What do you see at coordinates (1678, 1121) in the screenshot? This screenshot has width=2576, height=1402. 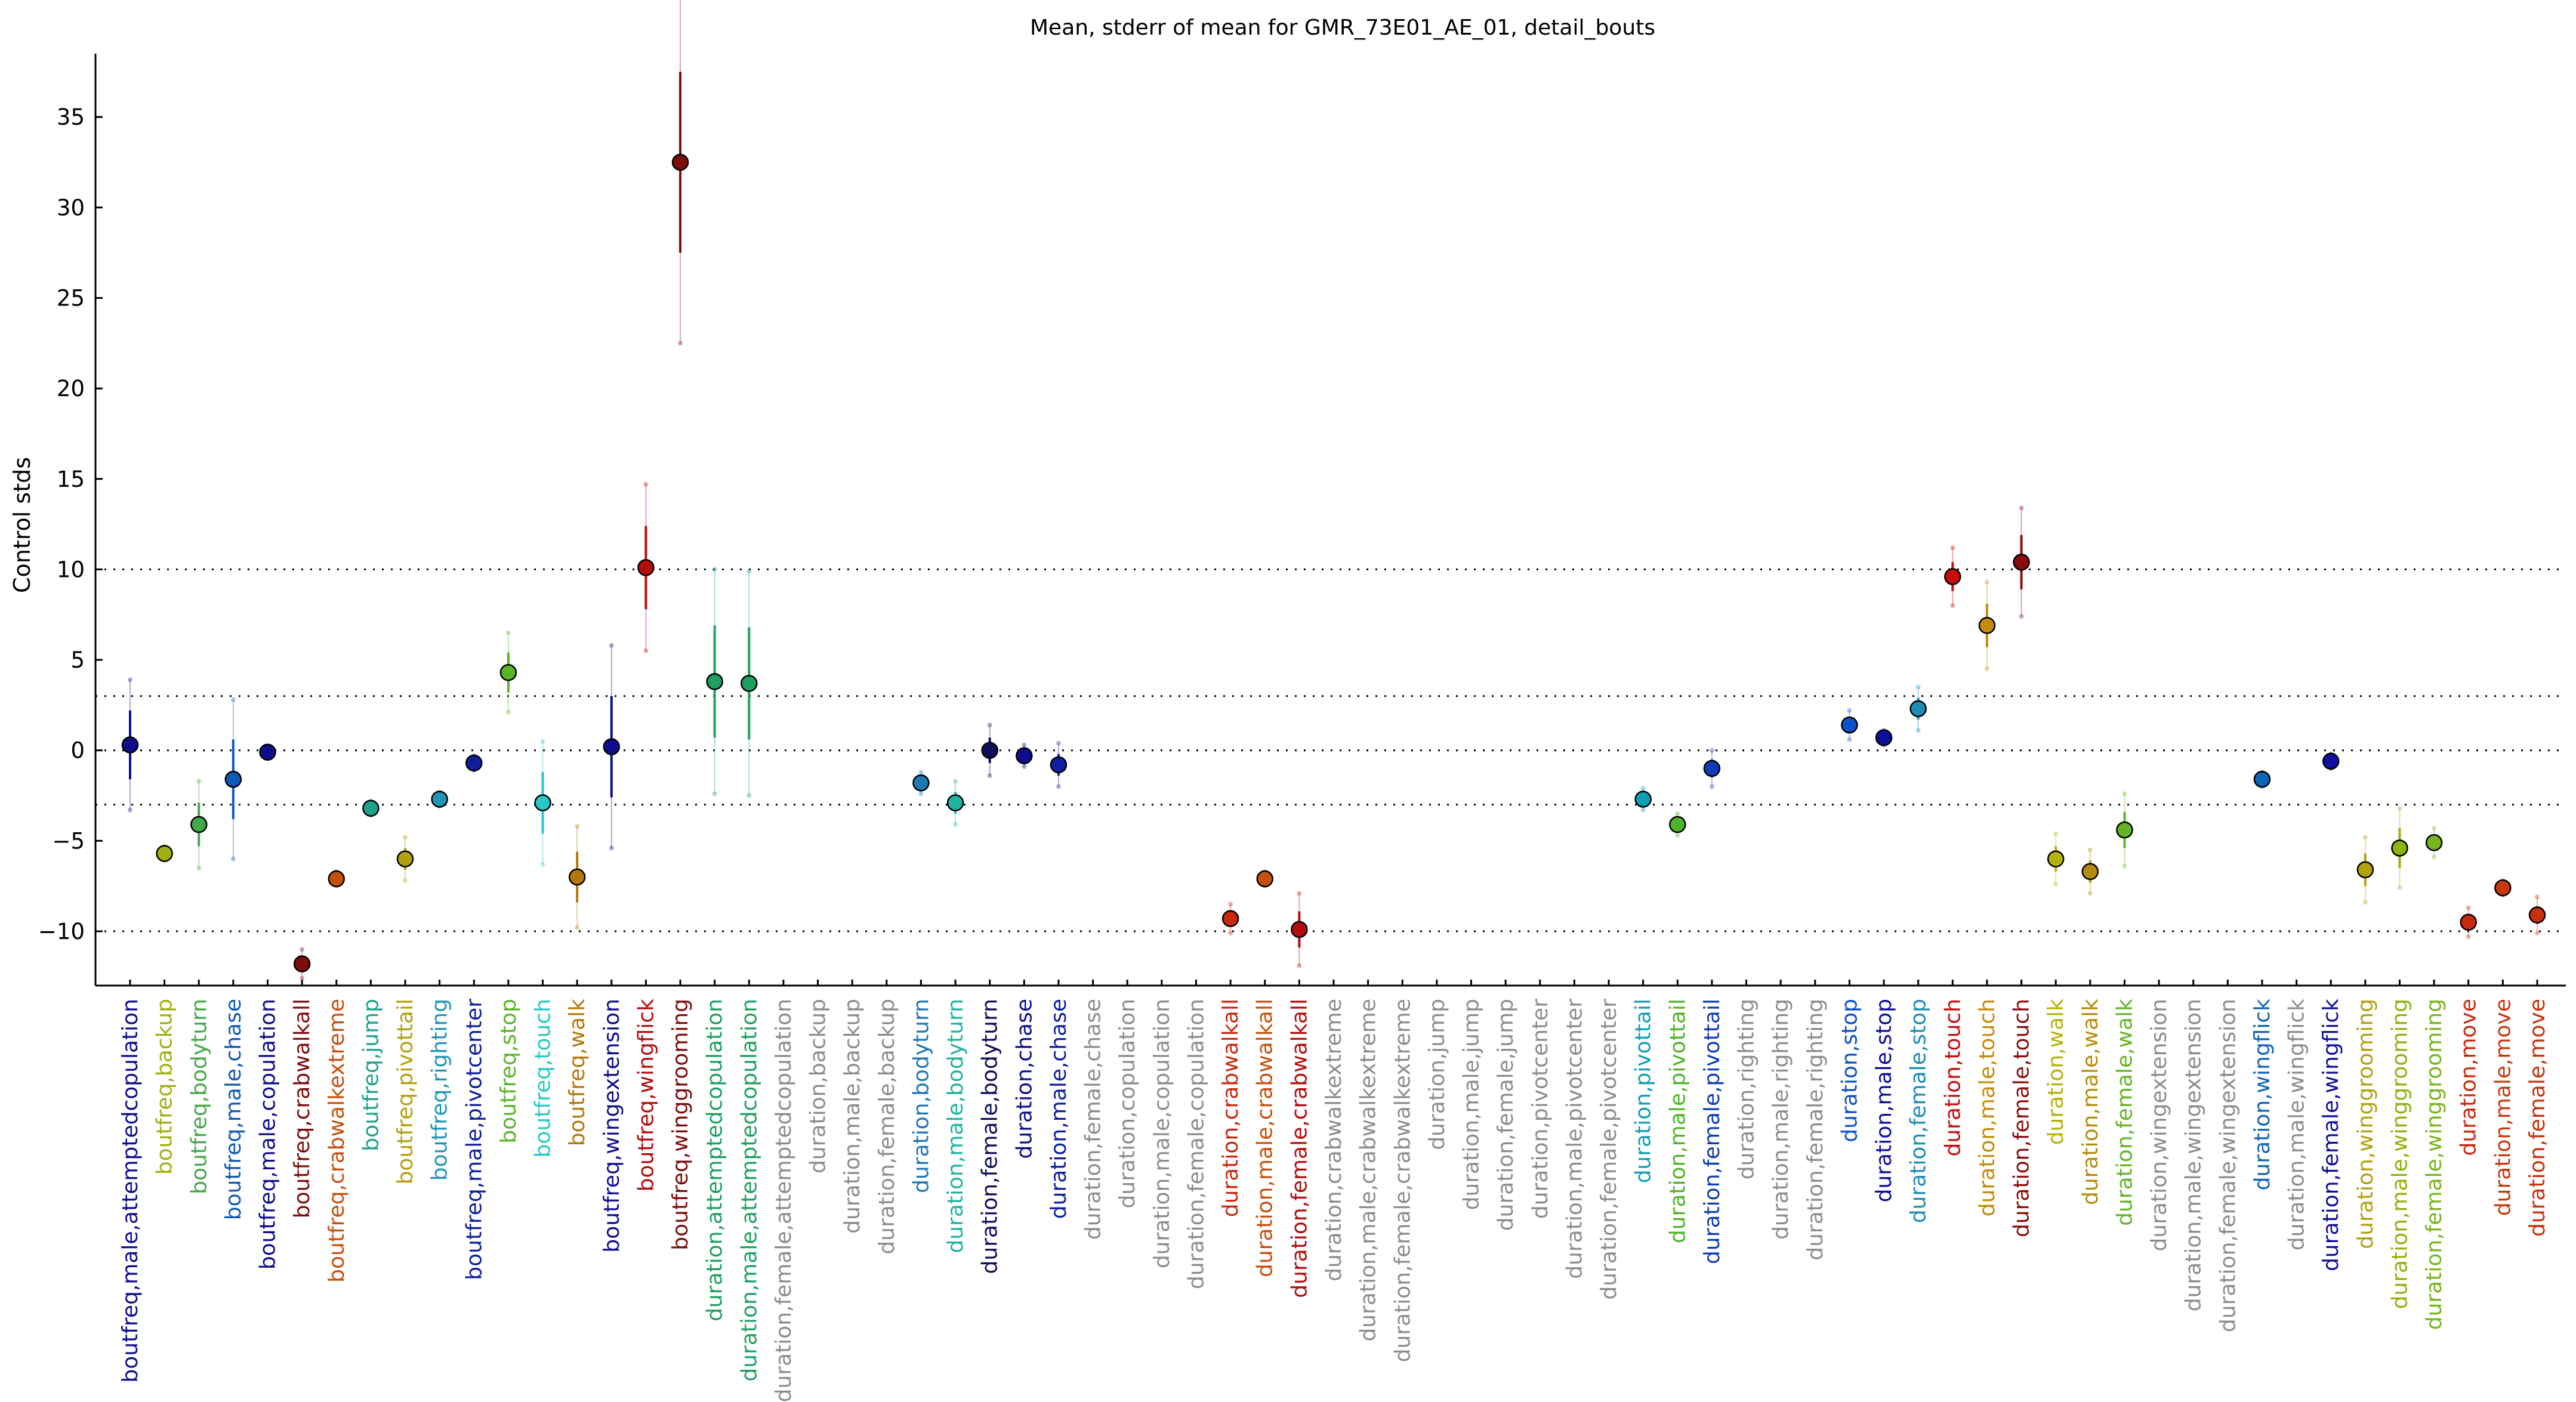 I see `x-tick-label: duration,male,pivottail` at bounding box center [1678, 1121].